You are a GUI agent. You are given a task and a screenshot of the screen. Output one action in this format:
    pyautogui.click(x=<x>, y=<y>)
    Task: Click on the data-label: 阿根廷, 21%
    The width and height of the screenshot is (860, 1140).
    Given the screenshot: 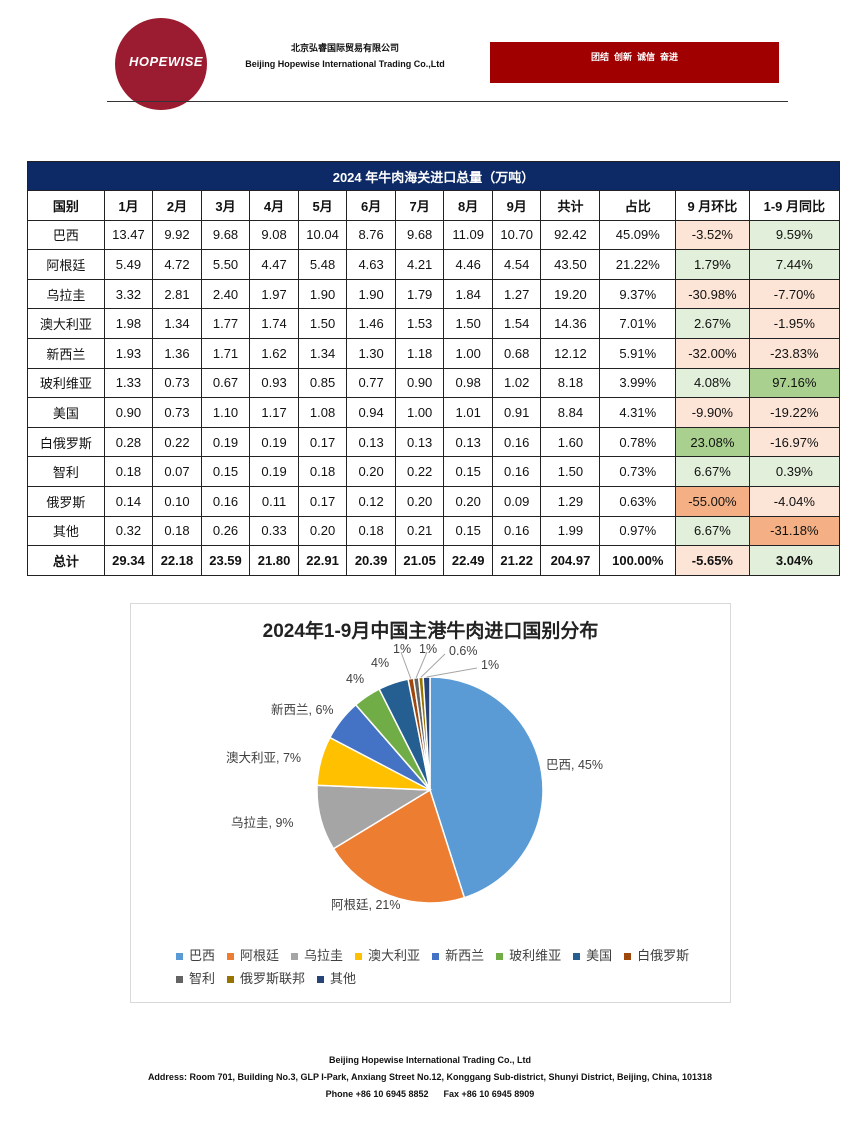 What is the action you would take?
    pyautogui.click(x=366, y=905)
    